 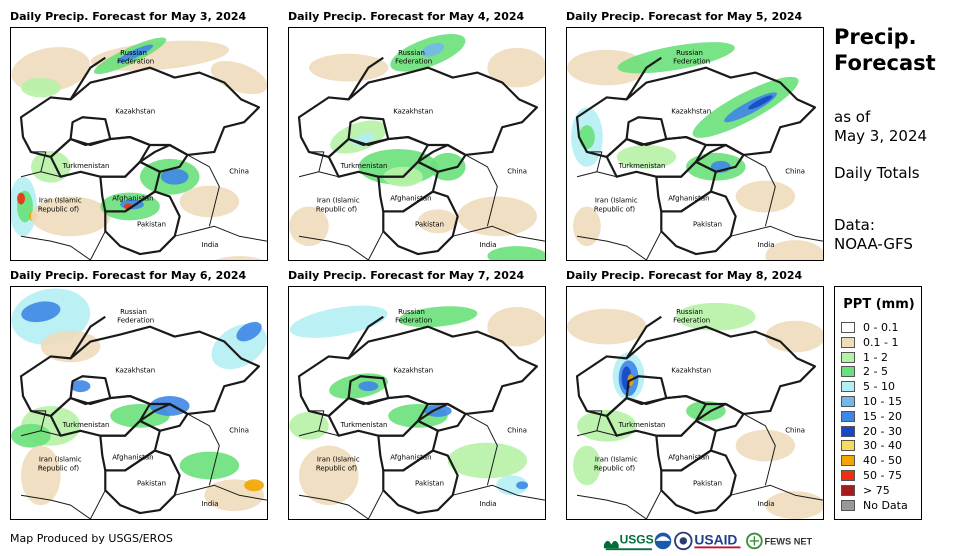 I want to click on legend-label: > 75, so click(x=876, y=490).